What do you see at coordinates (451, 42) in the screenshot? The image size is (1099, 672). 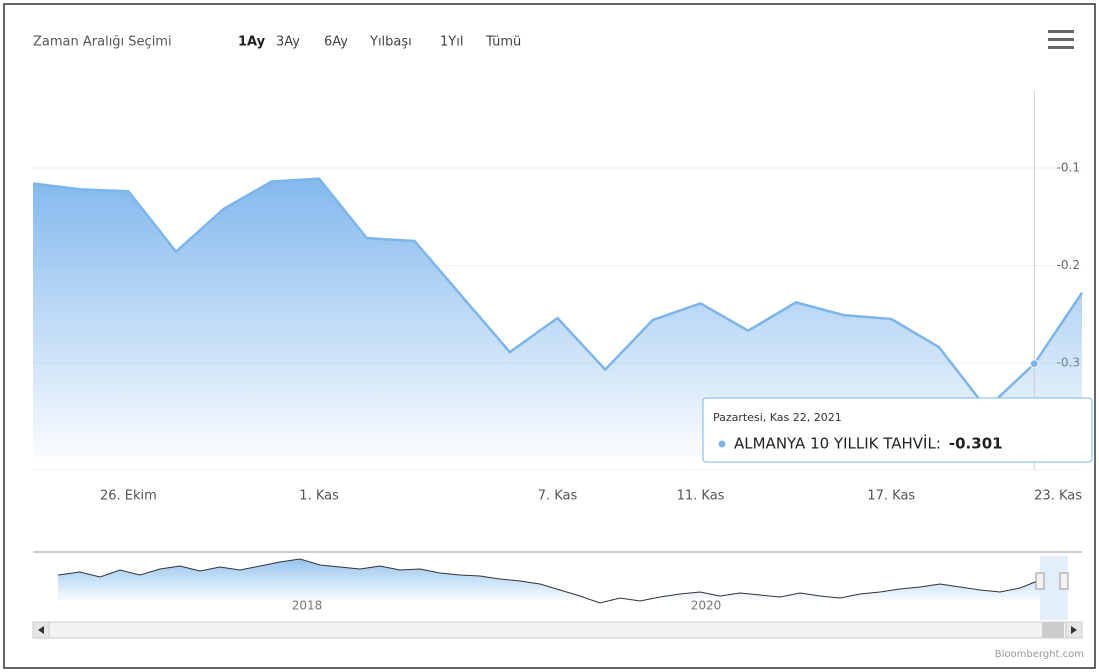 I see `range-button: 1Yıl` at bounding box center [451, 42].